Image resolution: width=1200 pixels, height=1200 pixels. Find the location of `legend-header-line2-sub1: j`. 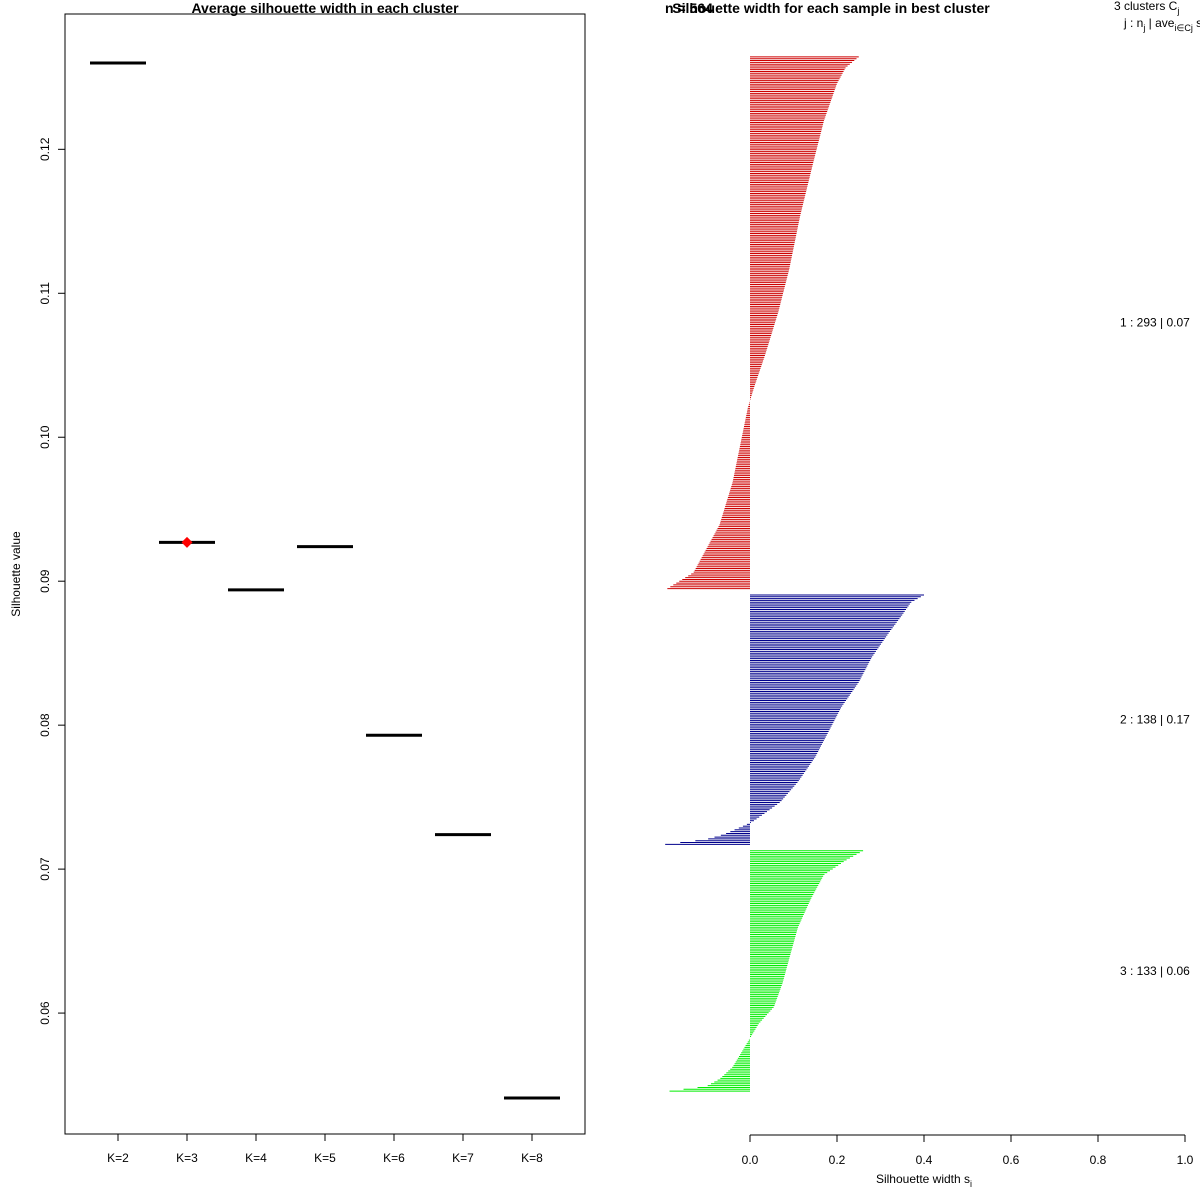

legend-header-line2-sub1: j is located at coordinates (1143, 28).